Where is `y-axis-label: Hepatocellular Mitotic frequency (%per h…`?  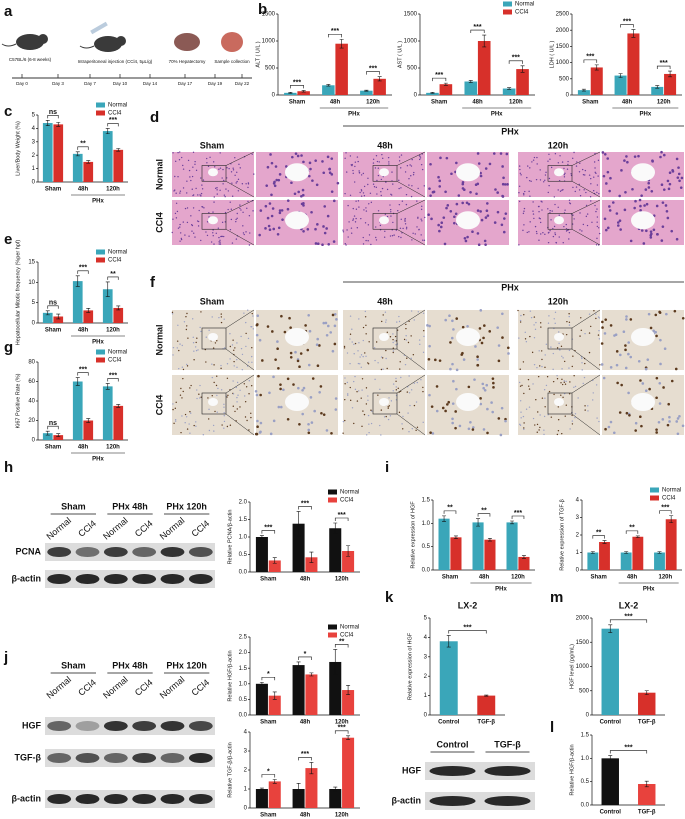
y-axis-label: Hepatocellular Mitotic frequency (%per h… is located at coordinates (18, 293).